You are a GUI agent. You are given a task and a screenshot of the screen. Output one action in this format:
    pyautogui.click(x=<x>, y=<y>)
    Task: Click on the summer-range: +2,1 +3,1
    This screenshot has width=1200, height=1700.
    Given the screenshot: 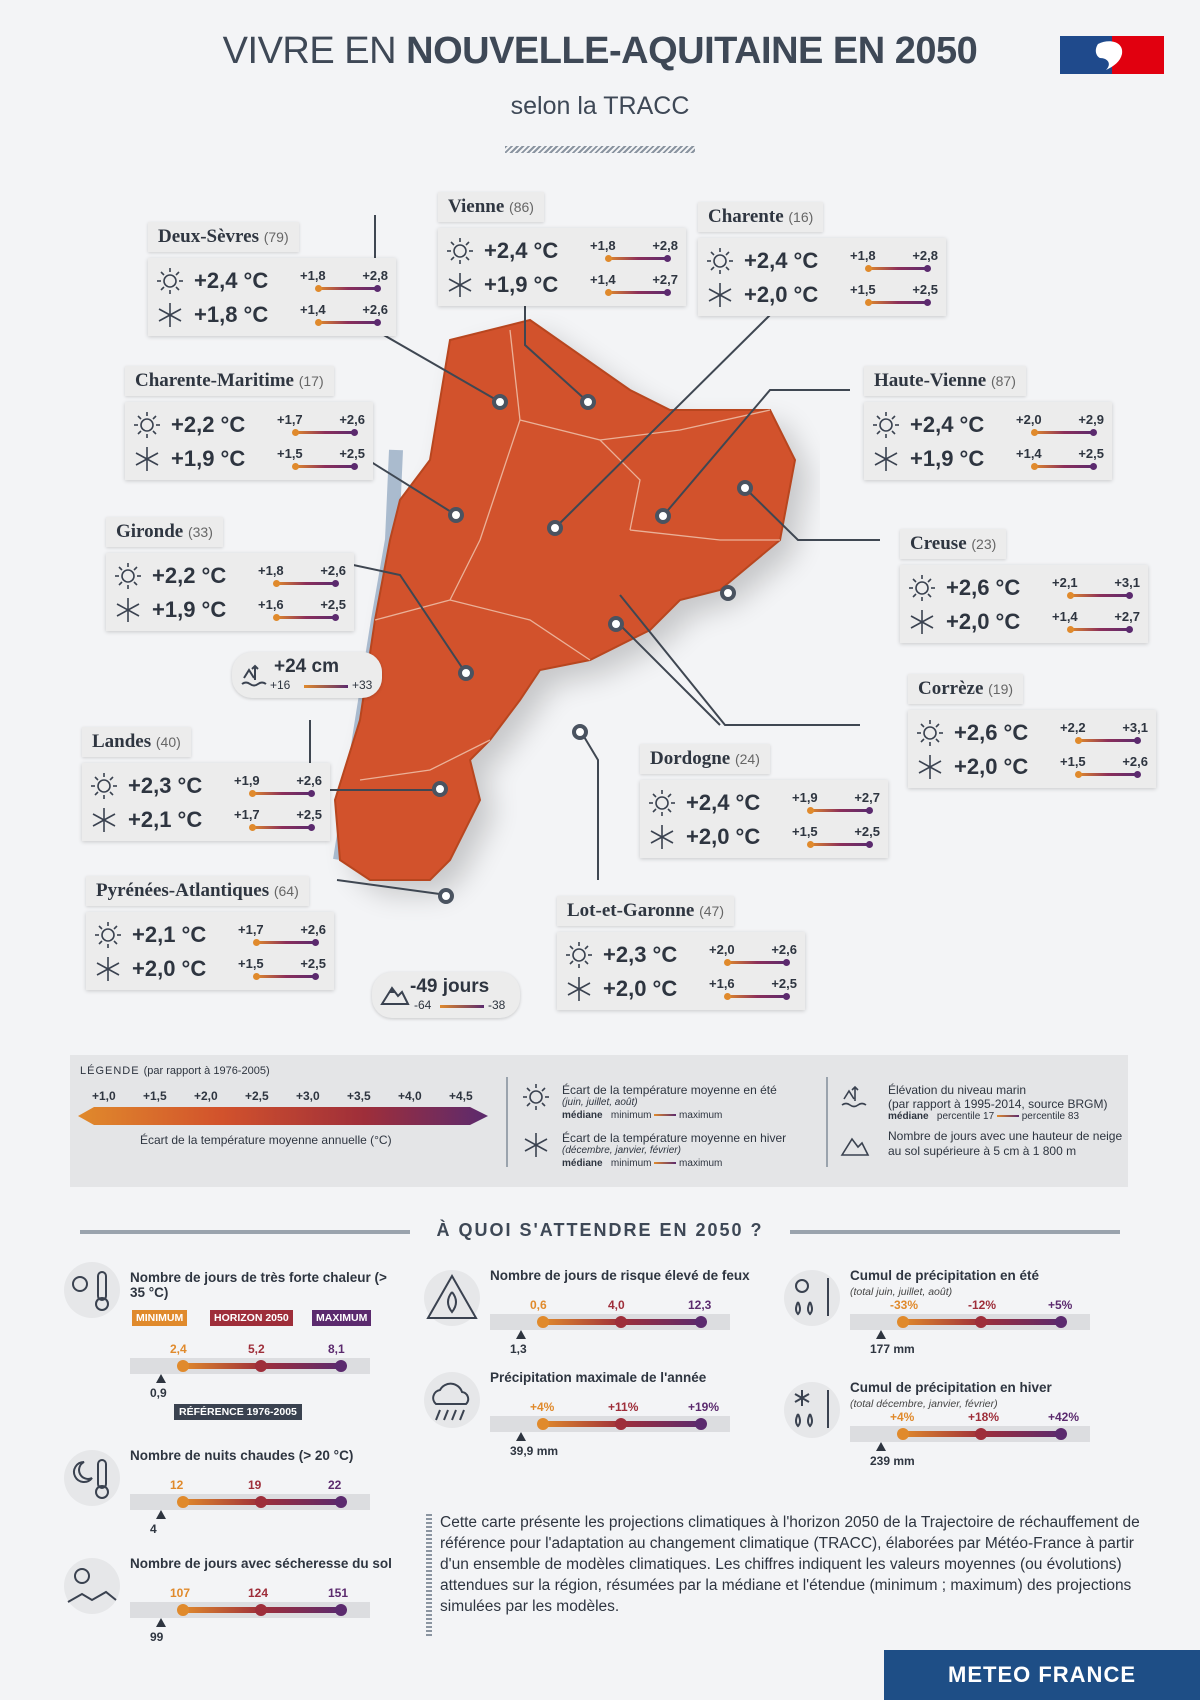 What is the action you would take?
    pyautogui.click(x=1096, y=588)
    